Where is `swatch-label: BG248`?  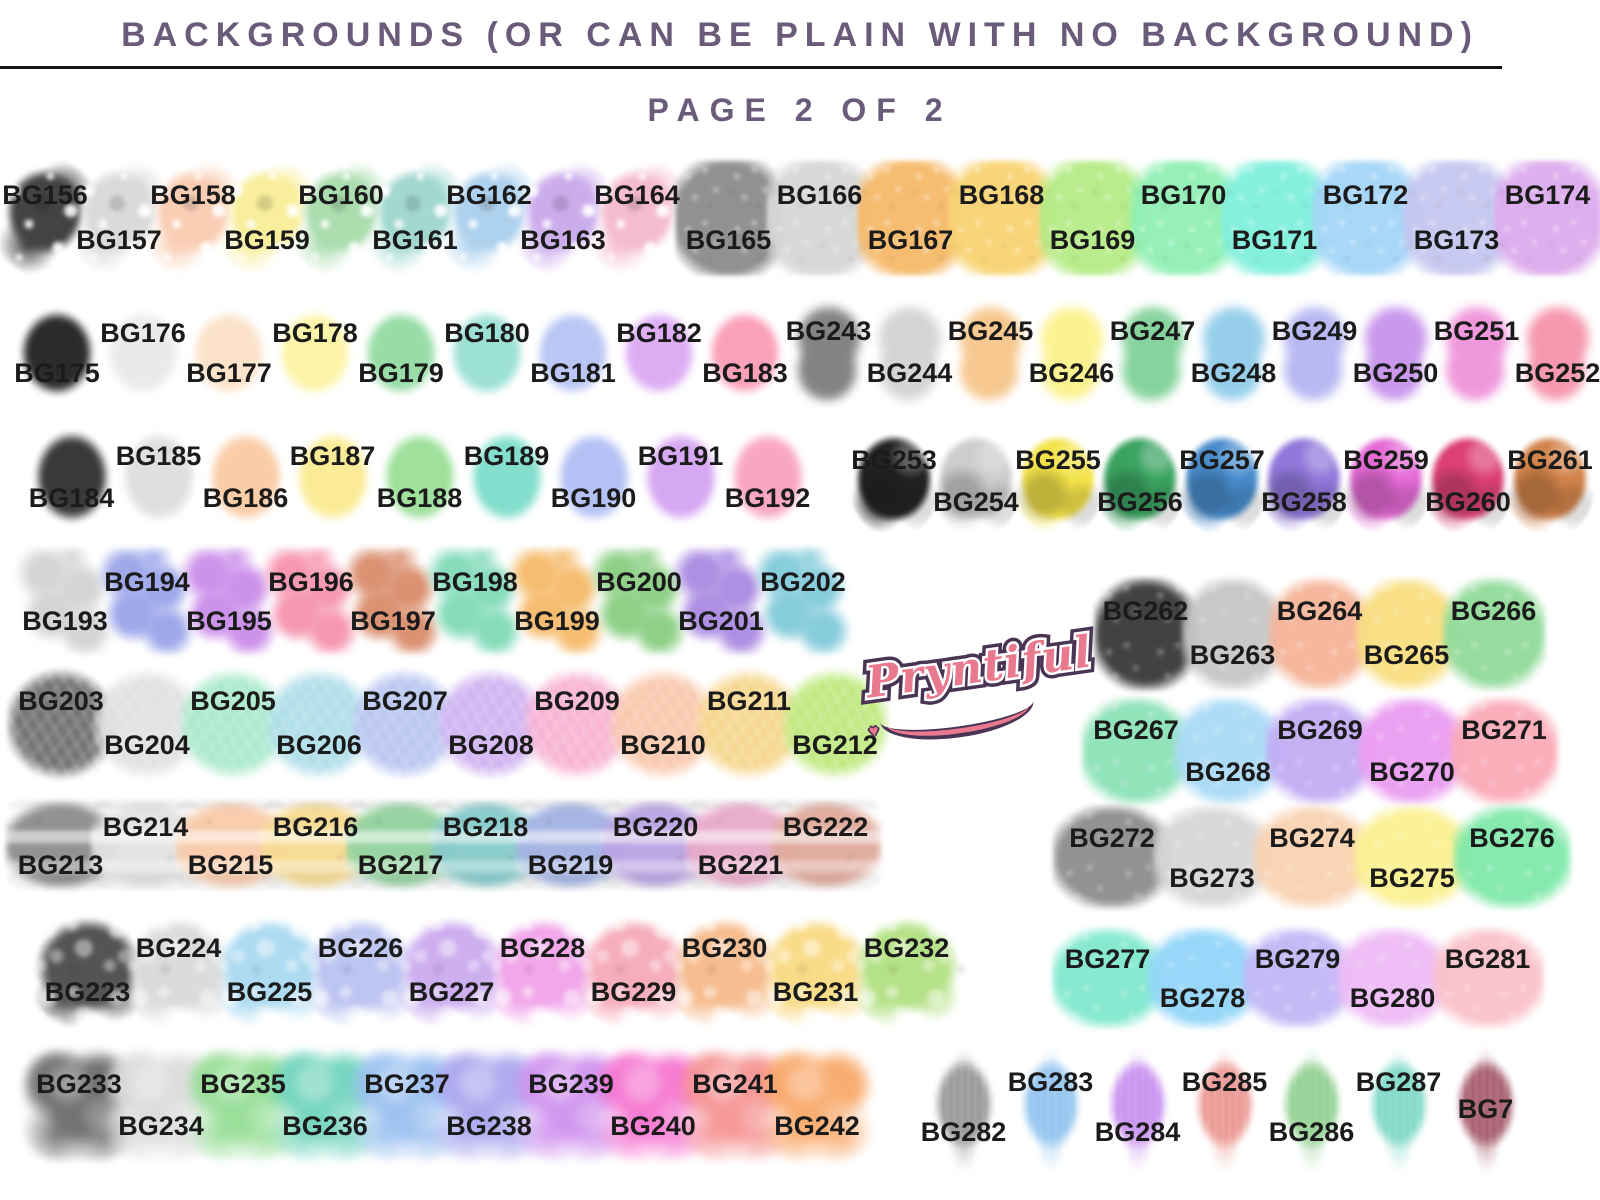 swatch-label: BG248 is located at coordinates (1233, 373).